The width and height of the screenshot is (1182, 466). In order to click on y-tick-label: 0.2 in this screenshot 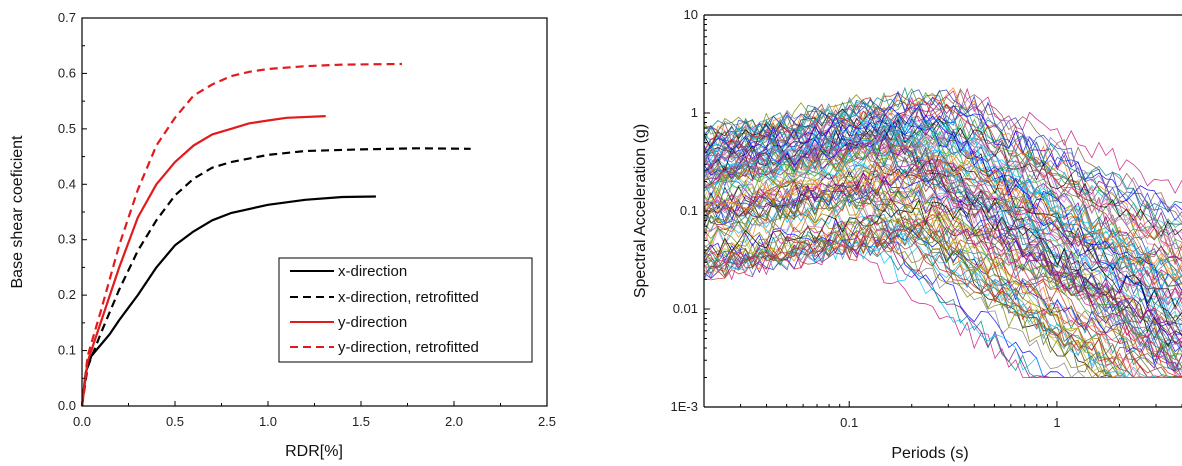, I will do `click(67, 294)`.